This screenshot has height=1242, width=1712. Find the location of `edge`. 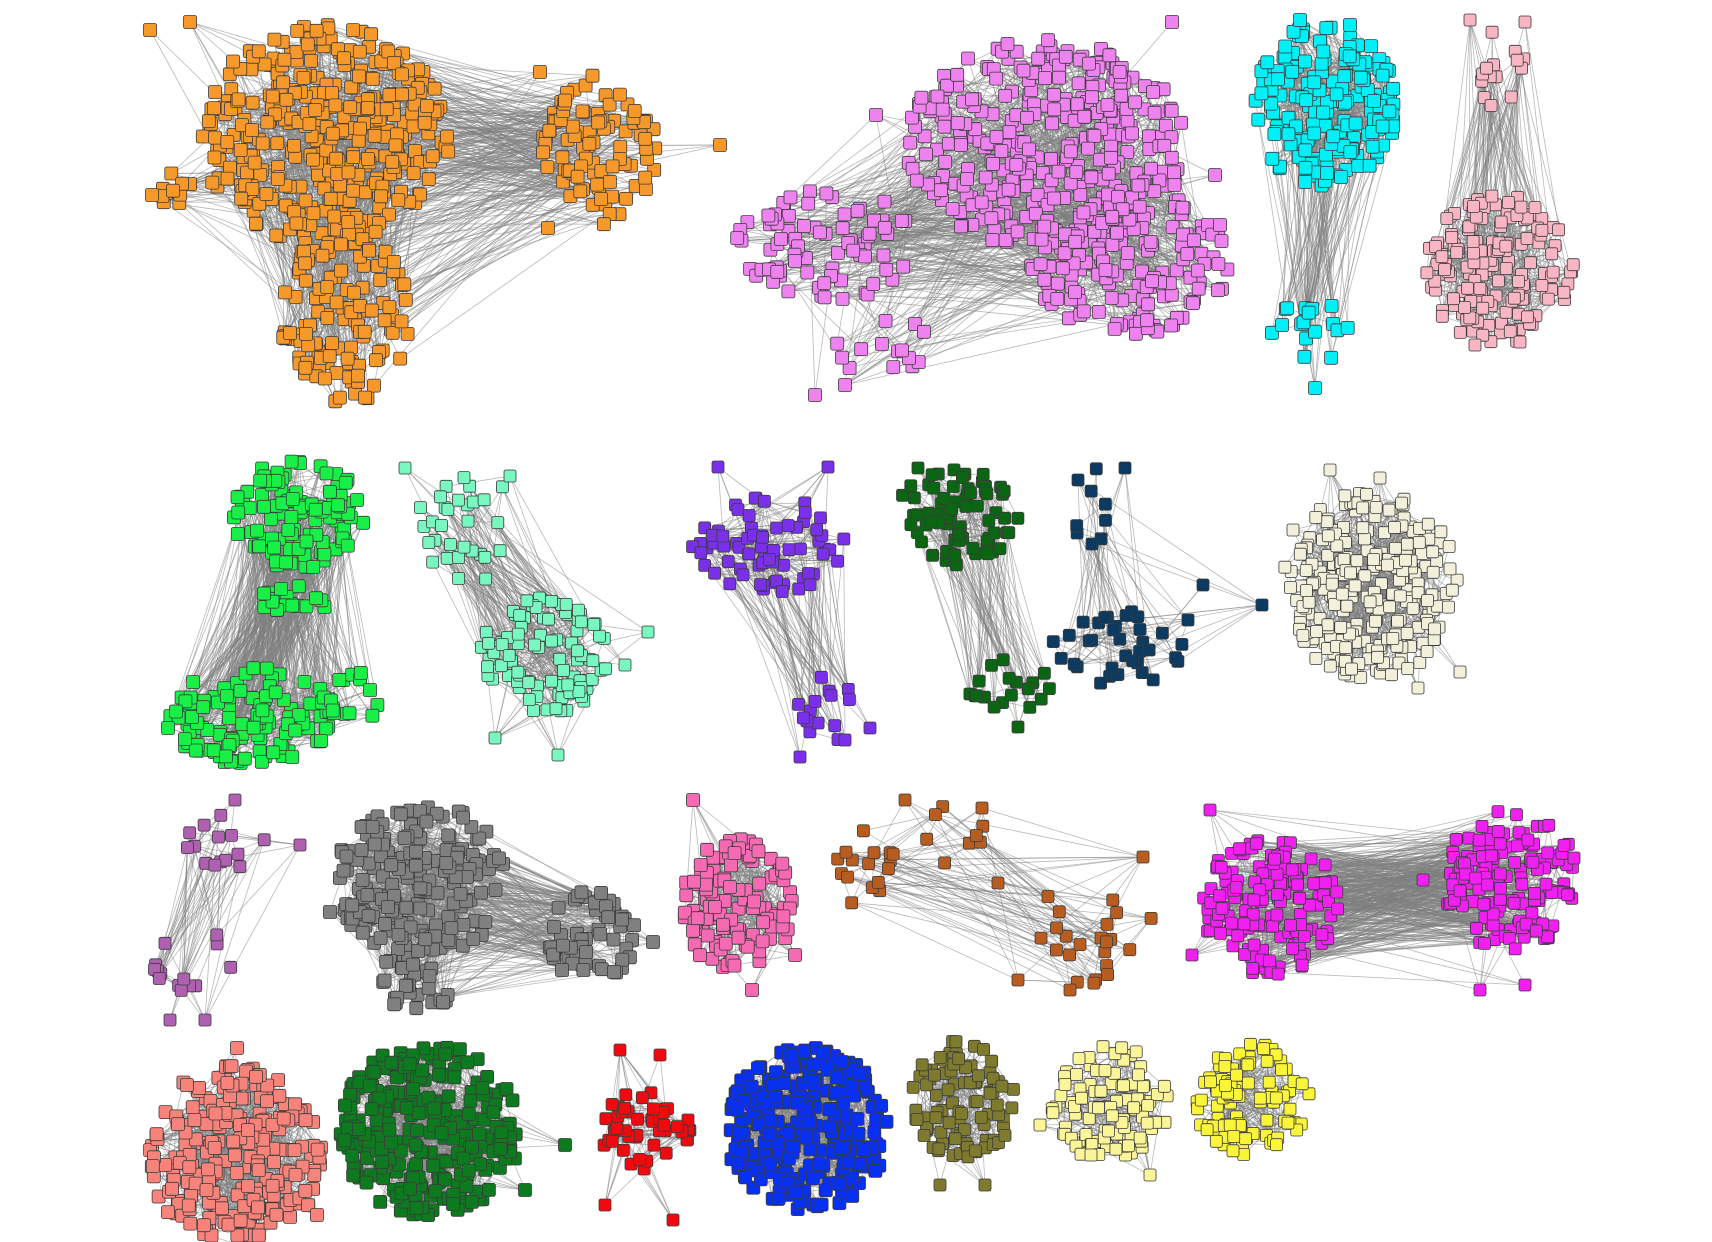

edge is located at coordinates (991, 352).